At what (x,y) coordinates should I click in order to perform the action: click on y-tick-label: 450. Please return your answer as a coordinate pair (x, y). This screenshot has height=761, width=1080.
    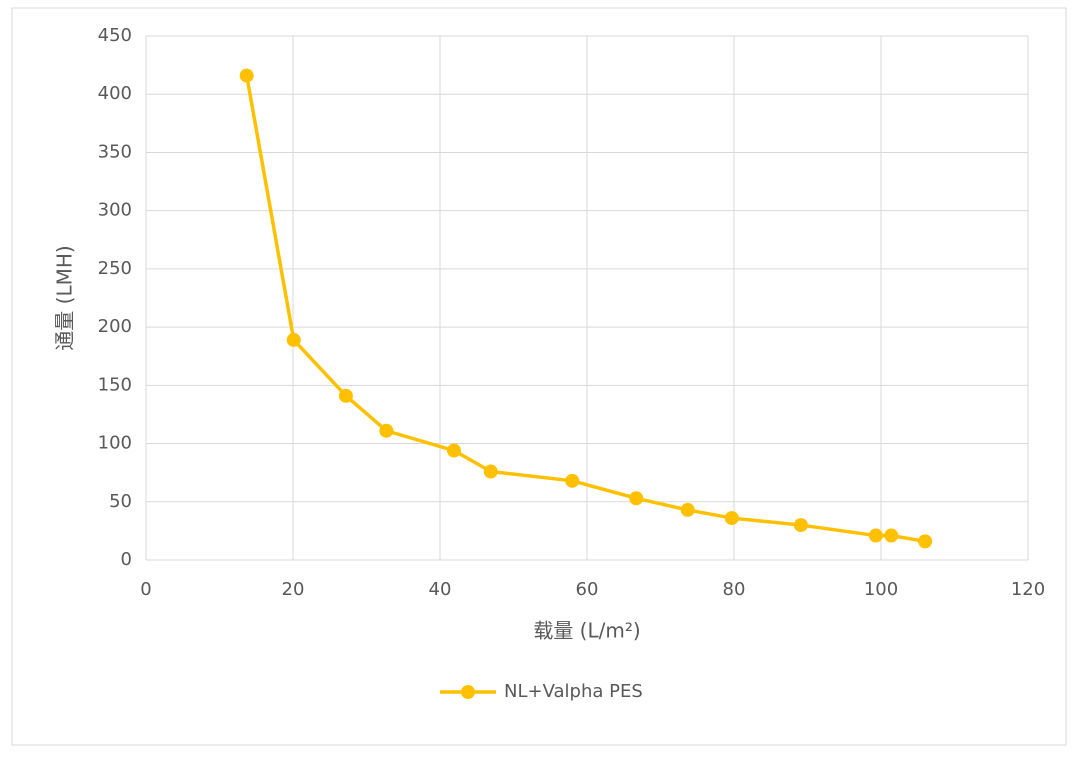
    Looking at the image, I should click on (115, 35).